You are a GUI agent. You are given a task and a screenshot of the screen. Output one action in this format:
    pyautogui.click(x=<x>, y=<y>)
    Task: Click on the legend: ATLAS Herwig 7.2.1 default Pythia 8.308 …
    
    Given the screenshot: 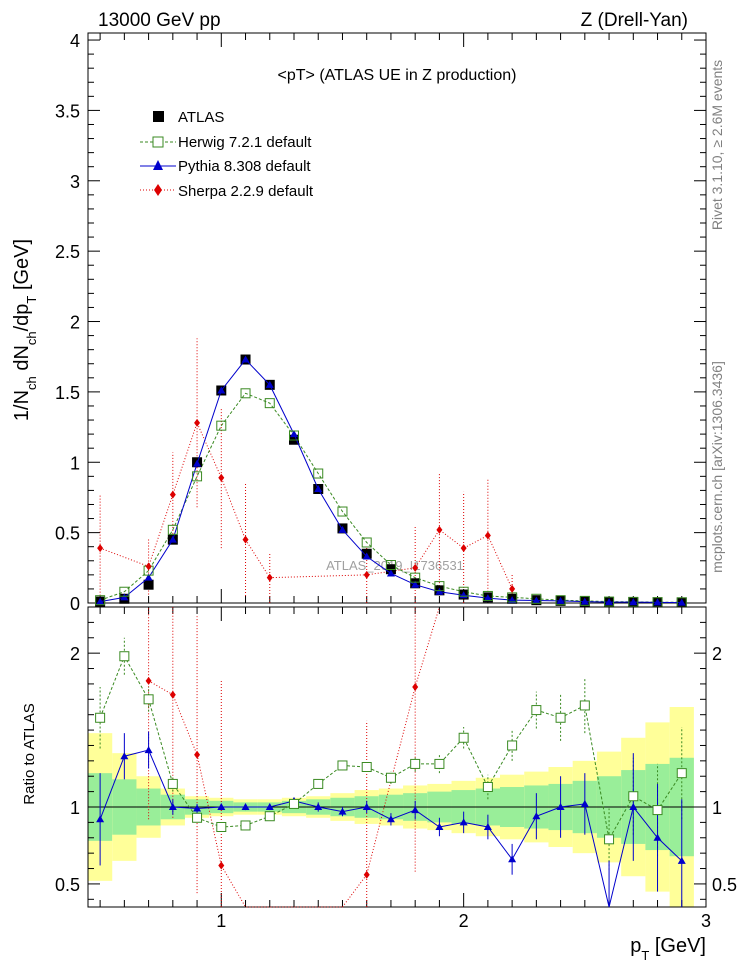 What is the action you would take?
    pyautogui.click(x=227, y=154)
    